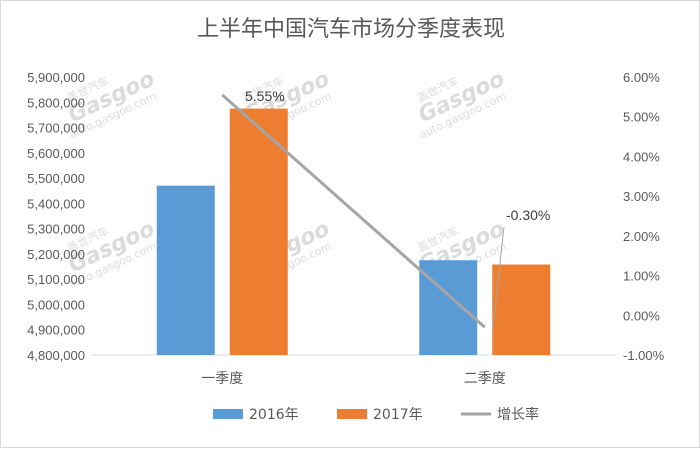 The image size is (700, 449). What do you see at coordinates (641, 276) in the screenshot?
I see `y2-axis-tick-label: 1.00%` at bounding box center [641, 276].